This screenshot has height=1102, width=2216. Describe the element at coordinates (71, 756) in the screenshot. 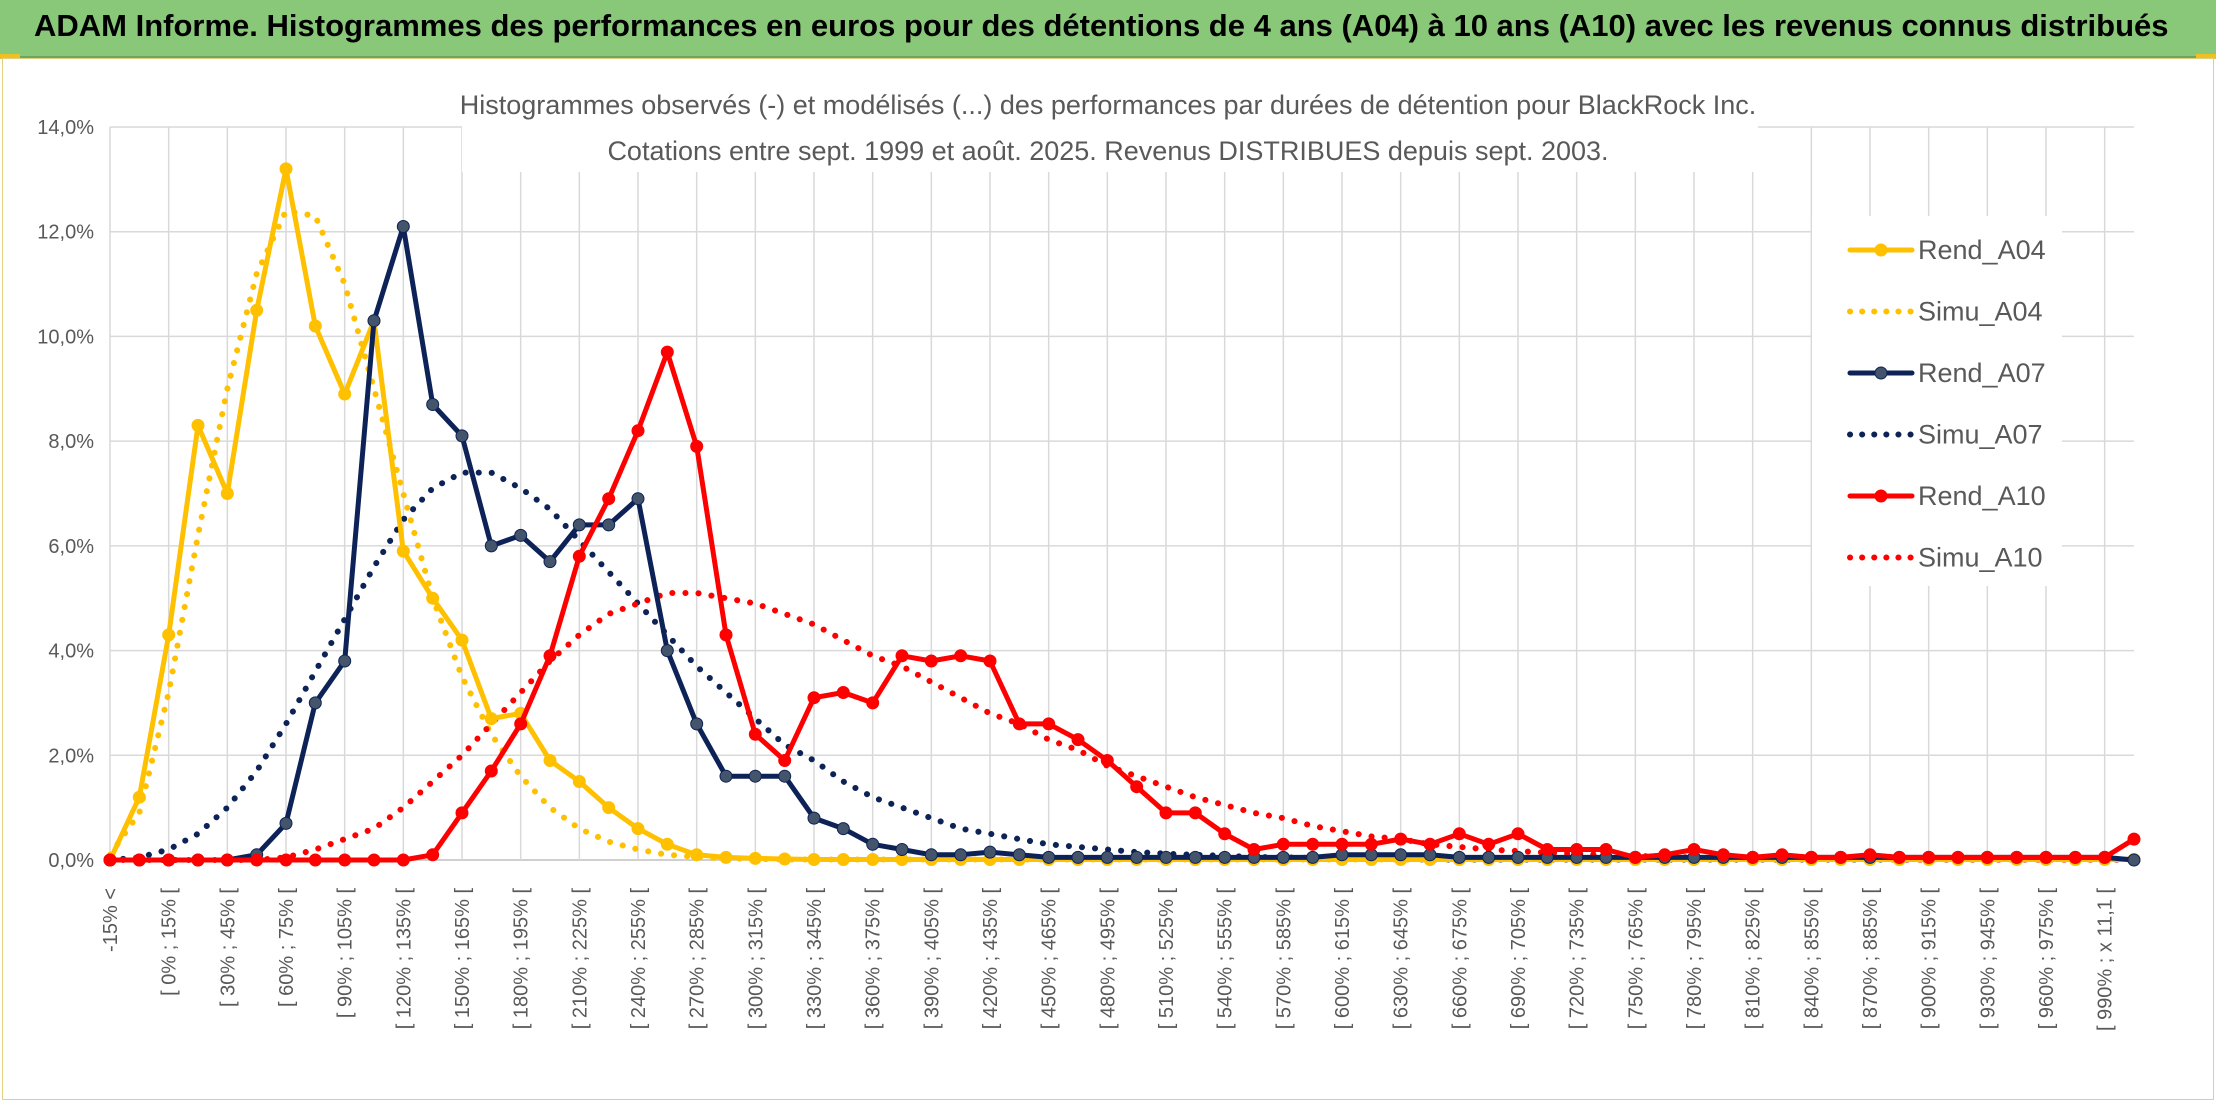

I see `y-tick-label: 2,0%` at that location.